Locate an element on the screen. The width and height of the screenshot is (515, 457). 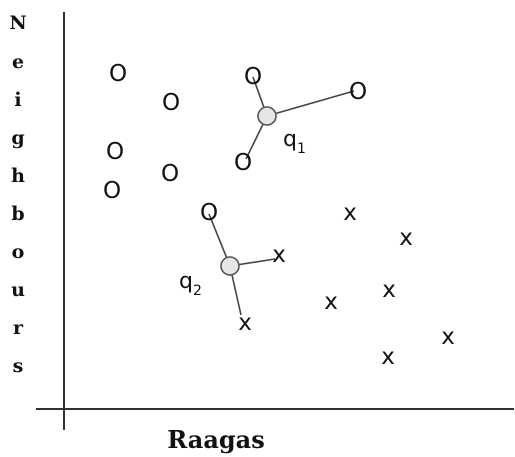
query-point-q1 is located at coordinates (267, 116).